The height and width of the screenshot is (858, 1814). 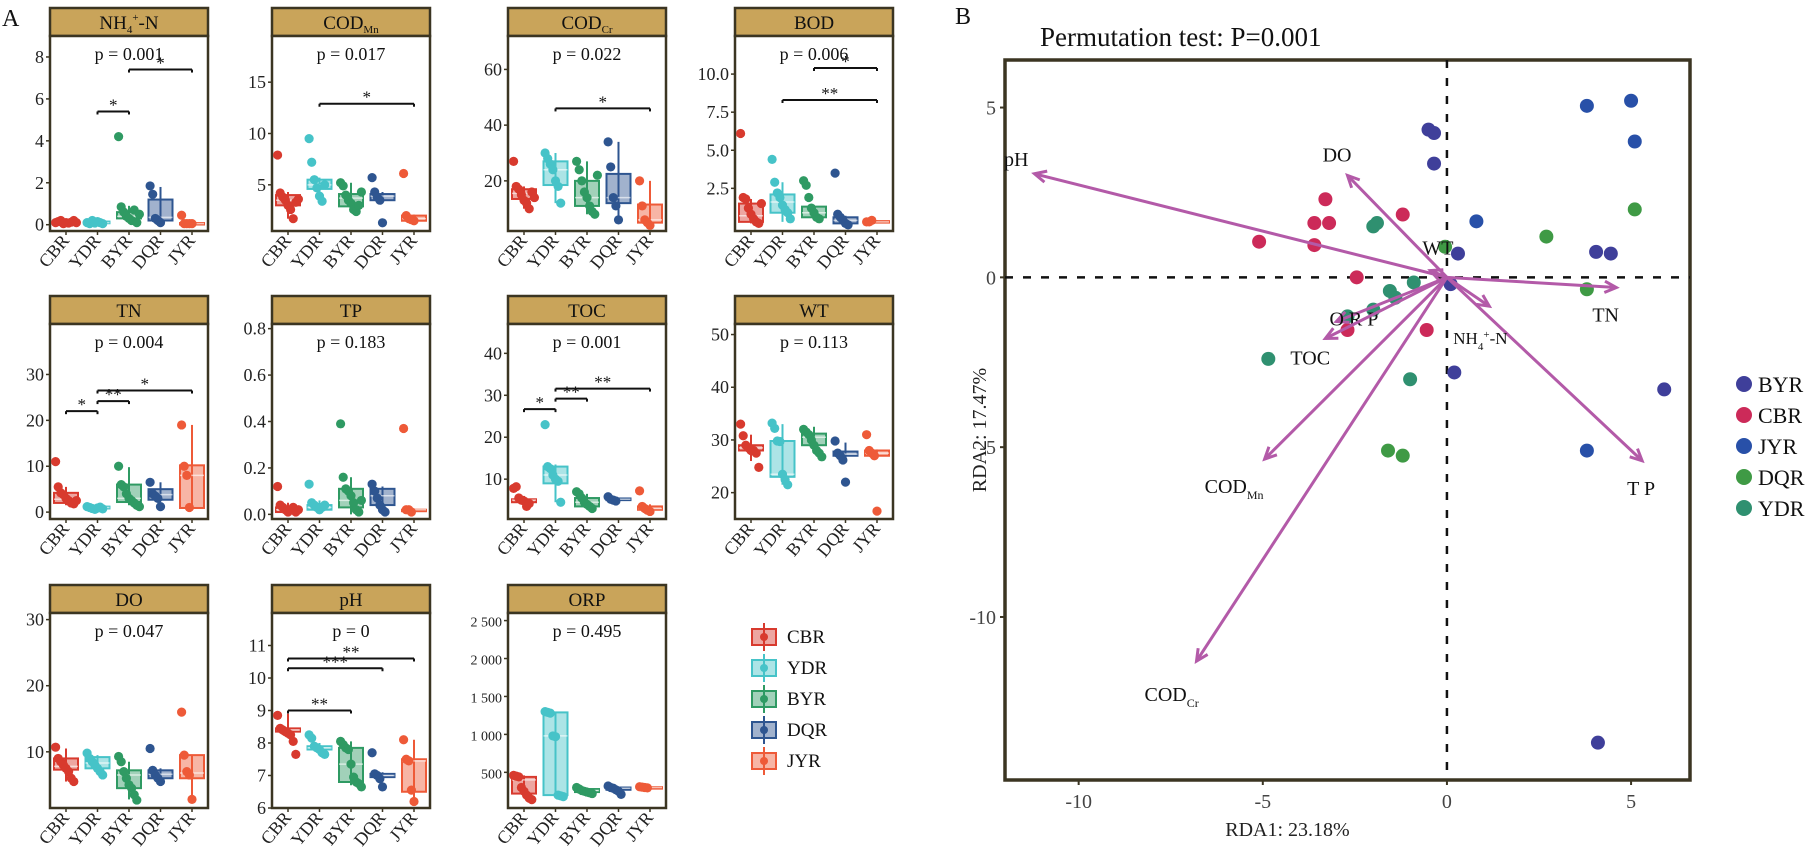 What do you see at coordinates (587, 631) in the screenshot?
I see `p-value-label: p = 0.495` at bounding box center [587, 631].